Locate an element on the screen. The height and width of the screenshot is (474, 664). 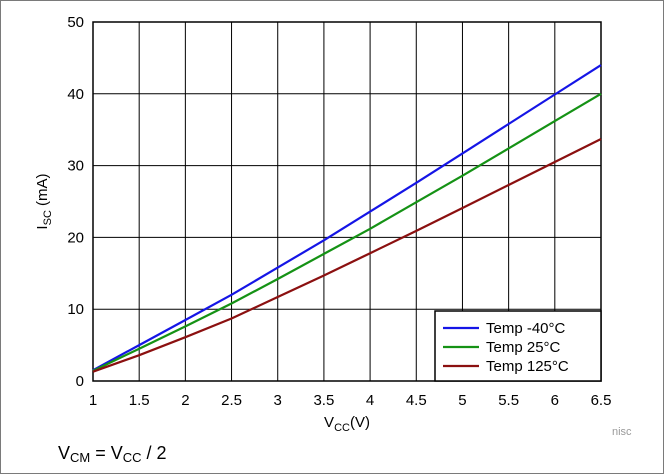
legend-label-1: Temp 25°C is located at coordinates (523, 347).